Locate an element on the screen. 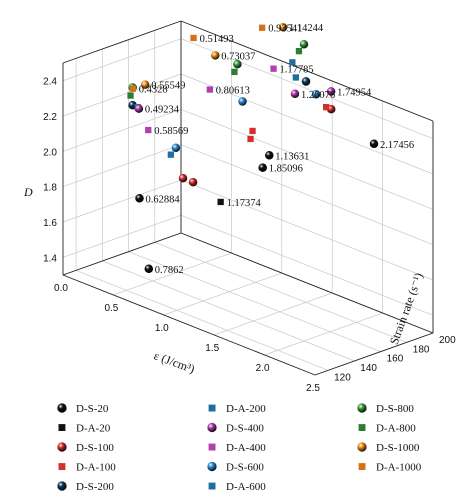 This screenshot has height=500, width=474. legend-item: D-A-200 is located at coordinates (237, 409).